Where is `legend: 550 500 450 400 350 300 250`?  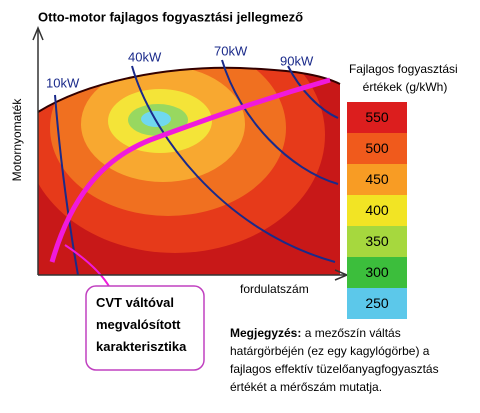
legend: 550 500 450 400 350 300 250 is located at coordinates (377, 210).